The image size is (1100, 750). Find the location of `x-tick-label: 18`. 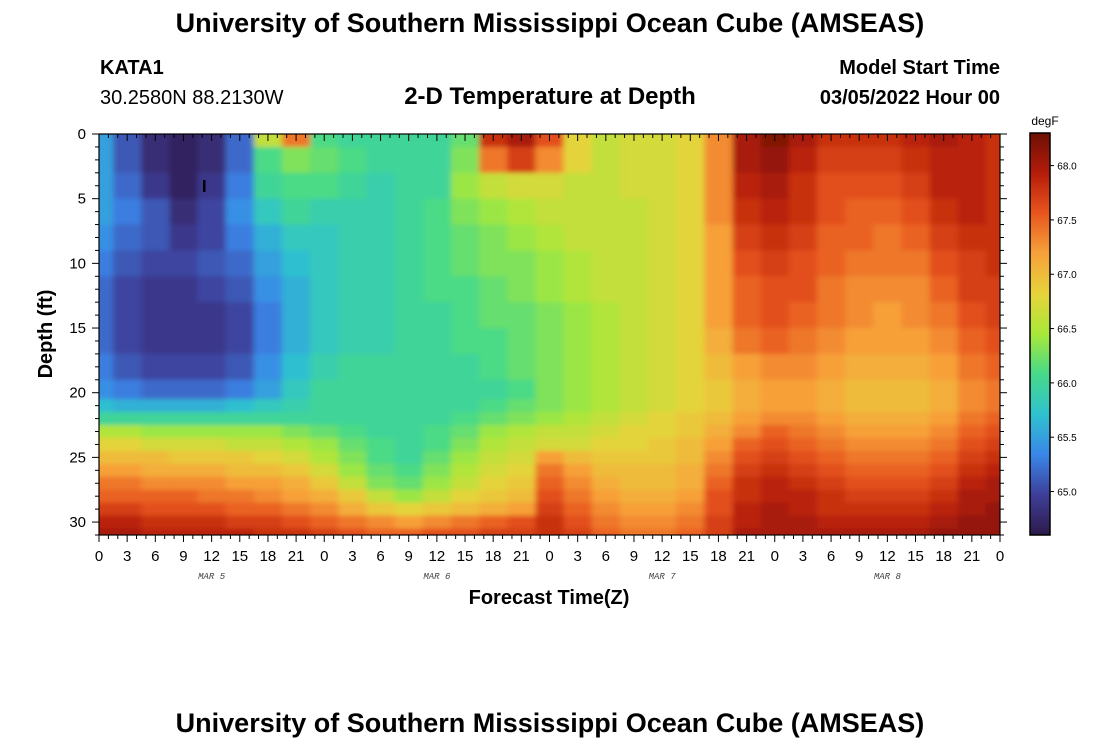

x-tick-label: 18 is located at coordinates (268, 556).